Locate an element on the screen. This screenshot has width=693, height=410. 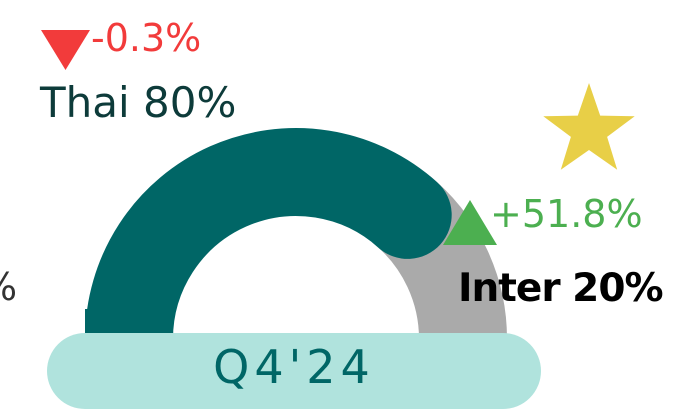
up-triangle-icon is located at coordinates (470, 222).